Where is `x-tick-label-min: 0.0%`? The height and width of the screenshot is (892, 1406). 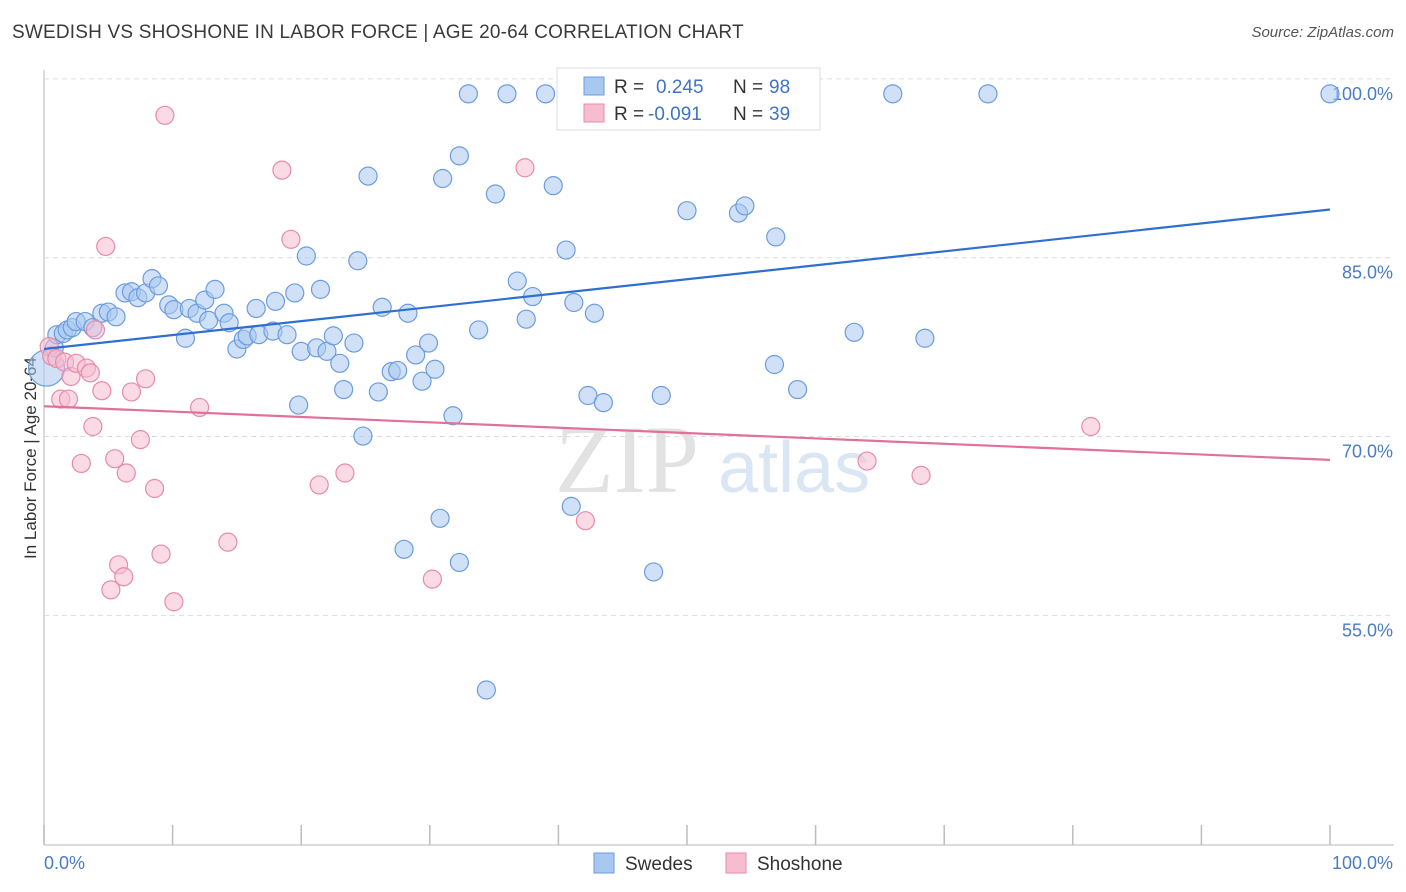 x-tick-label-min: 0.0% is located at coordinates (64, 863).